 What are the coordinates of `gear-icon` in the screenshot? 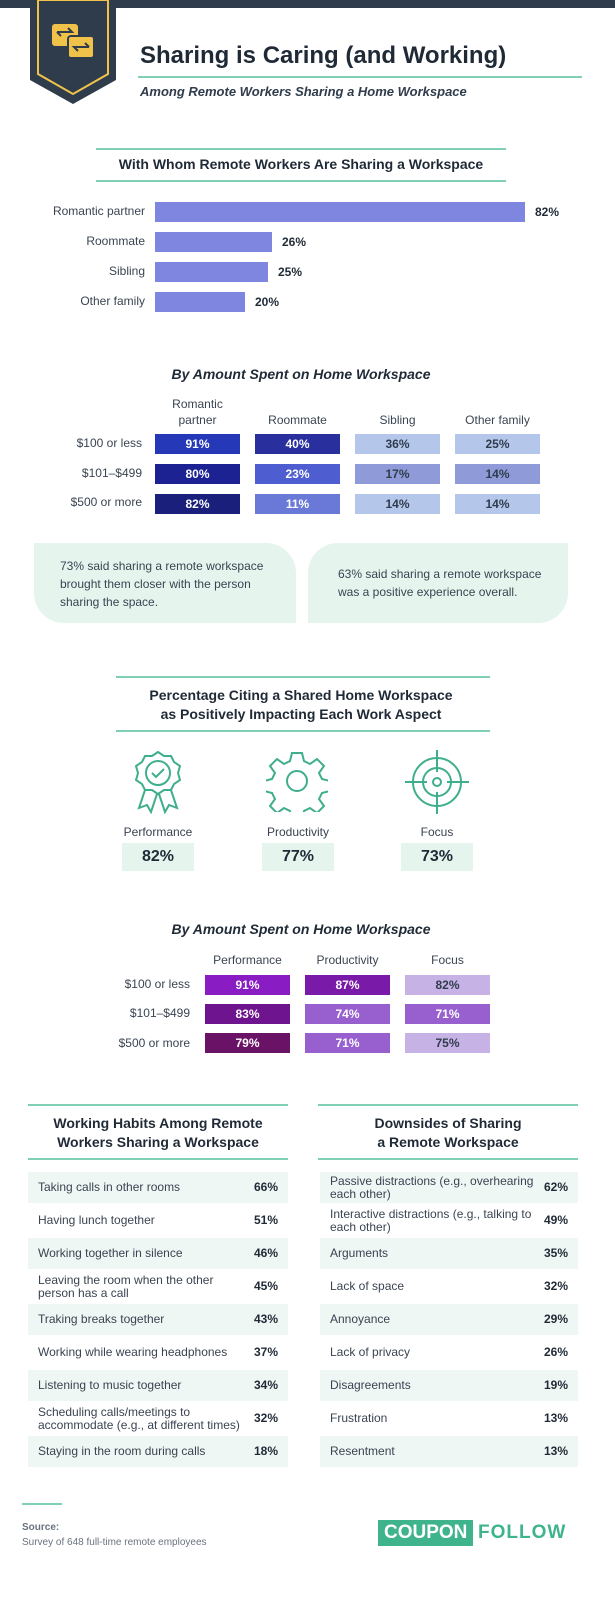 It's located at (297, 782).